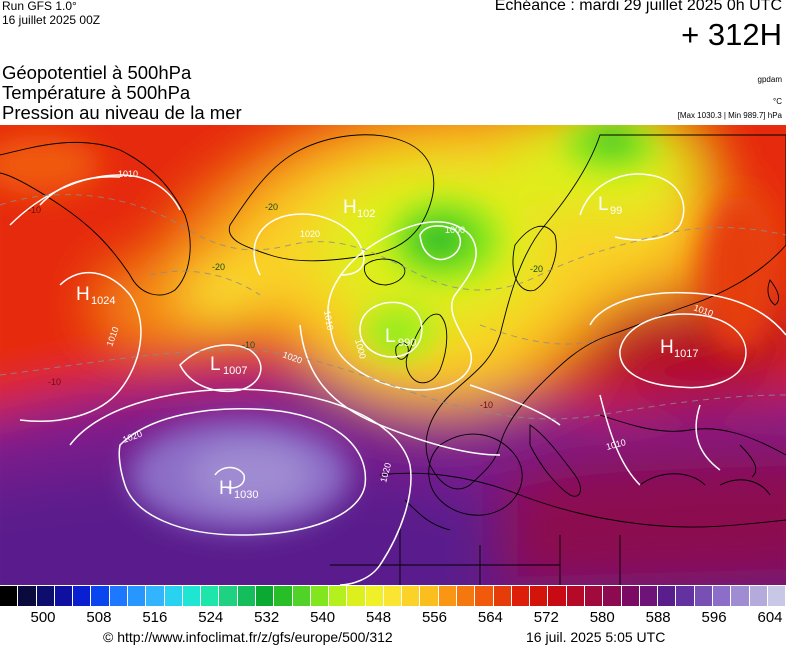 The height and width of the screenshot is (648, 786). I want to click on svg-text: 102, so click(366, 214).